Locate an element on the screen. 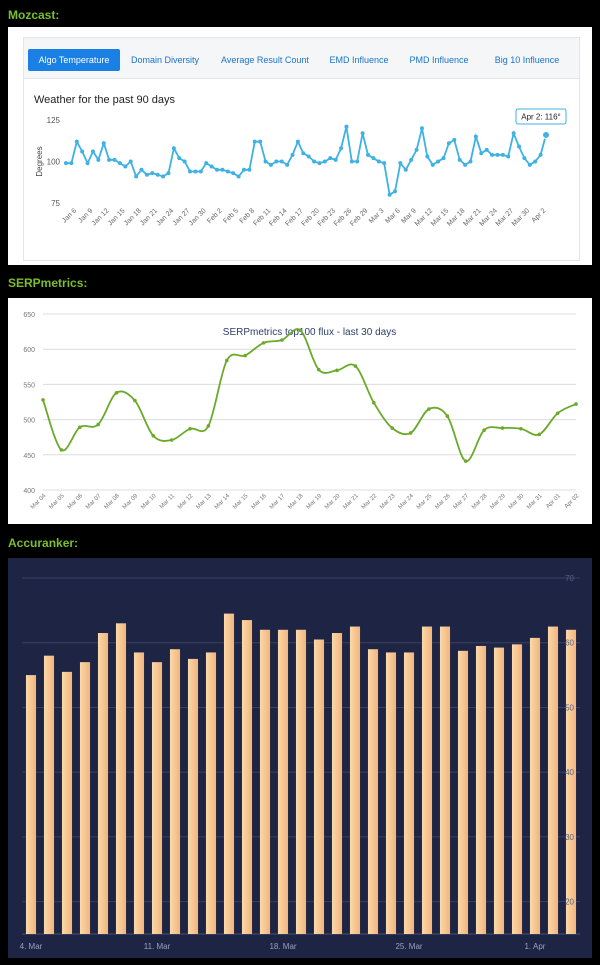 The width and height of the screenshot is (600, 965). x-tick-label: Apr 01 is located at coordinates (553, 501).